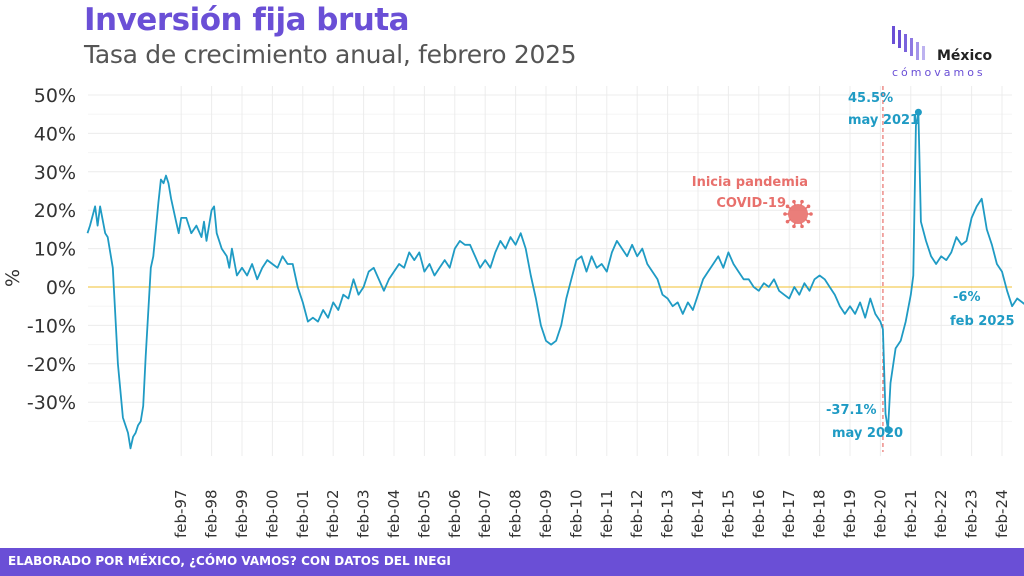 The width and height of the screenshot is (1024, 576). Describe the element at coordinates (850, 513) in the screenshot. I see `x-tick-label: feb-19` at that location.